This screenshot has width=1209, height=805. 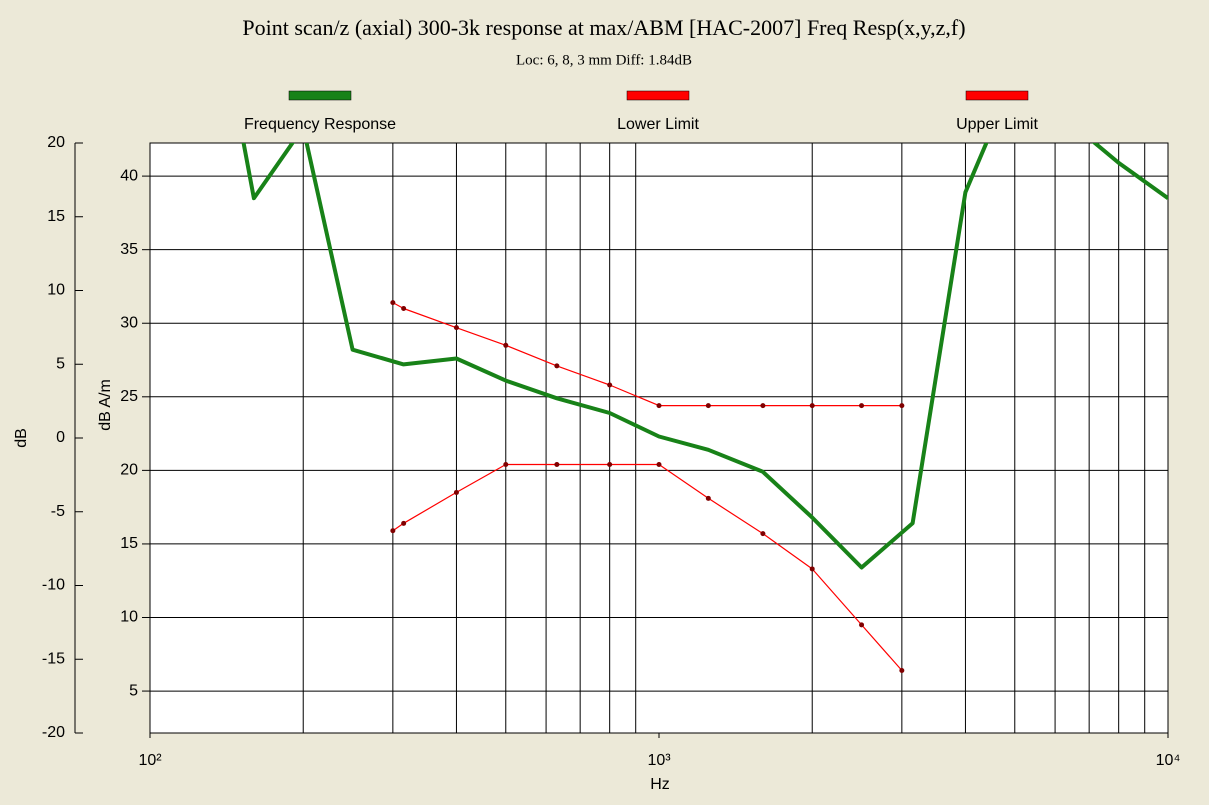 What do you see at coordinates (60, 363) in the screenshot?
I see `y-tick-label: 5` at bounding box center [60, 363].